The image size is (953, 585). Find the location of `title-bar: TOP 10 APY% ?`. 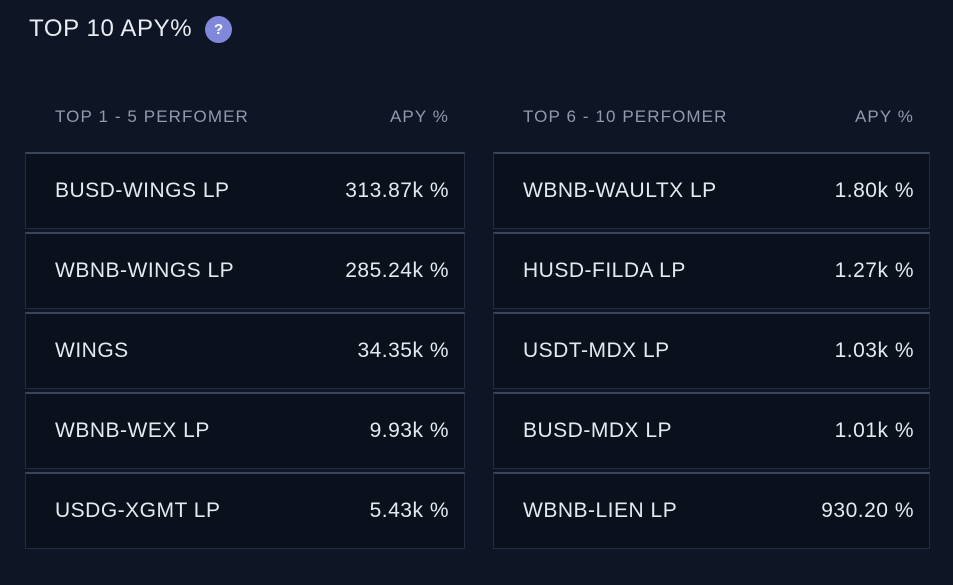

title-bar: TOP 10 APY% ? is located at coordinates (131, 29).